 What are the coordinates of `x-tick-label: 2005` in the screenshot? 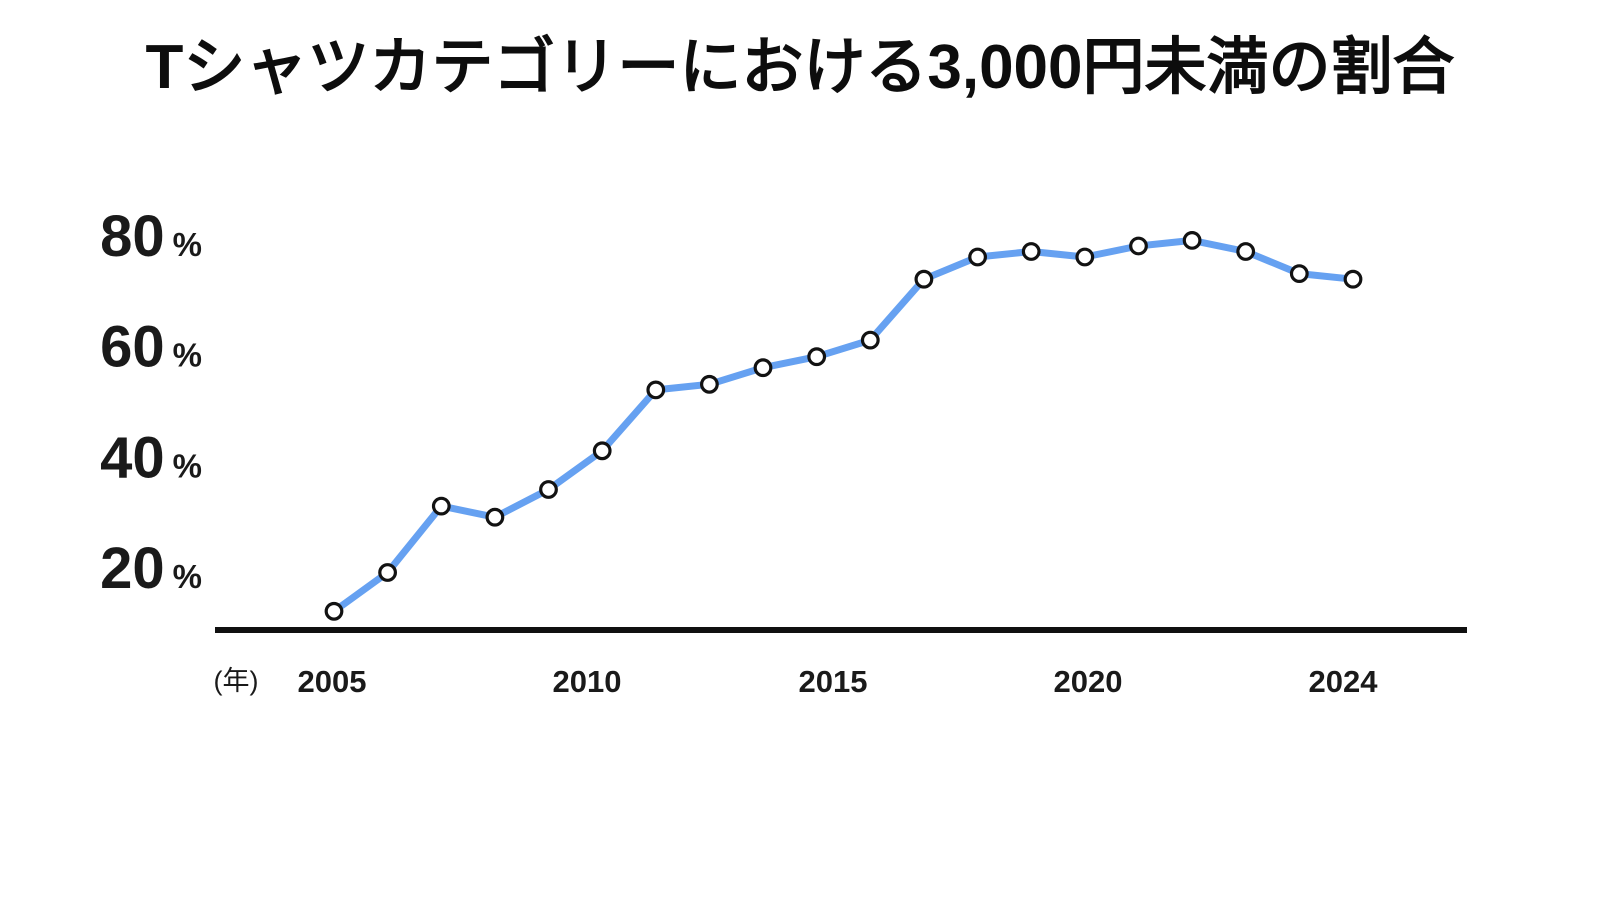 It's located at (332, 681).